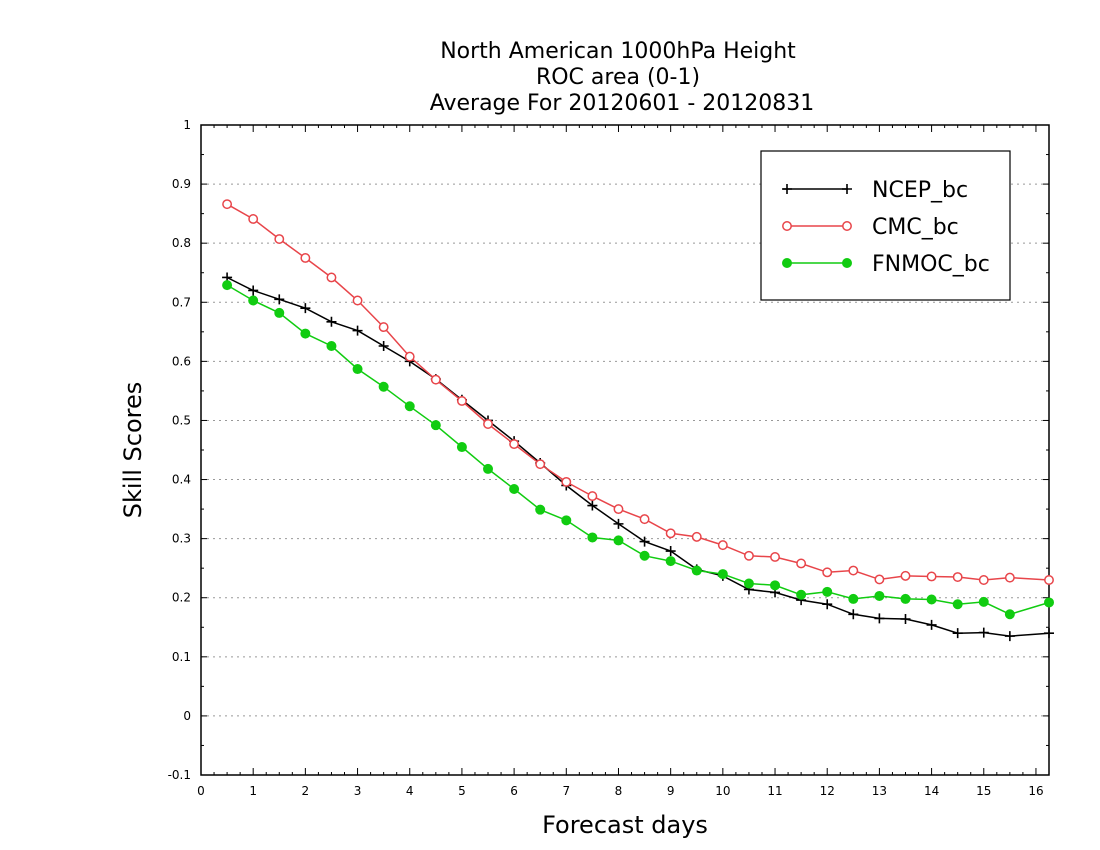 The height and width of the screenshot is (850, 1100). I want to click on title-line-1: North American 1000hPa Height, so click(618, 51).